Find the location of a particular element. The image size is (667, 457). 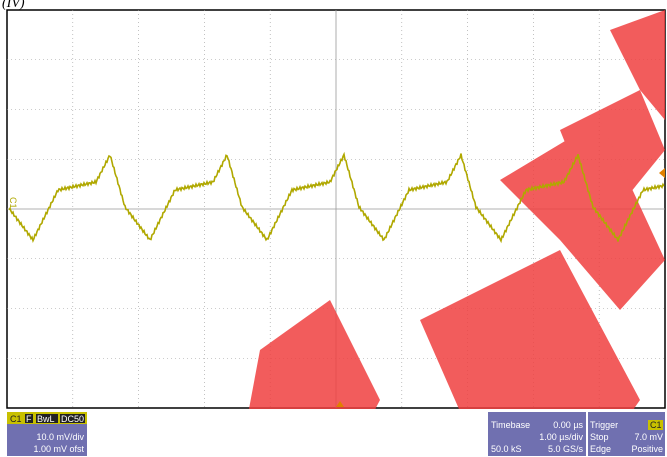

channel-name: C1 is located at coordinates (16, 419).